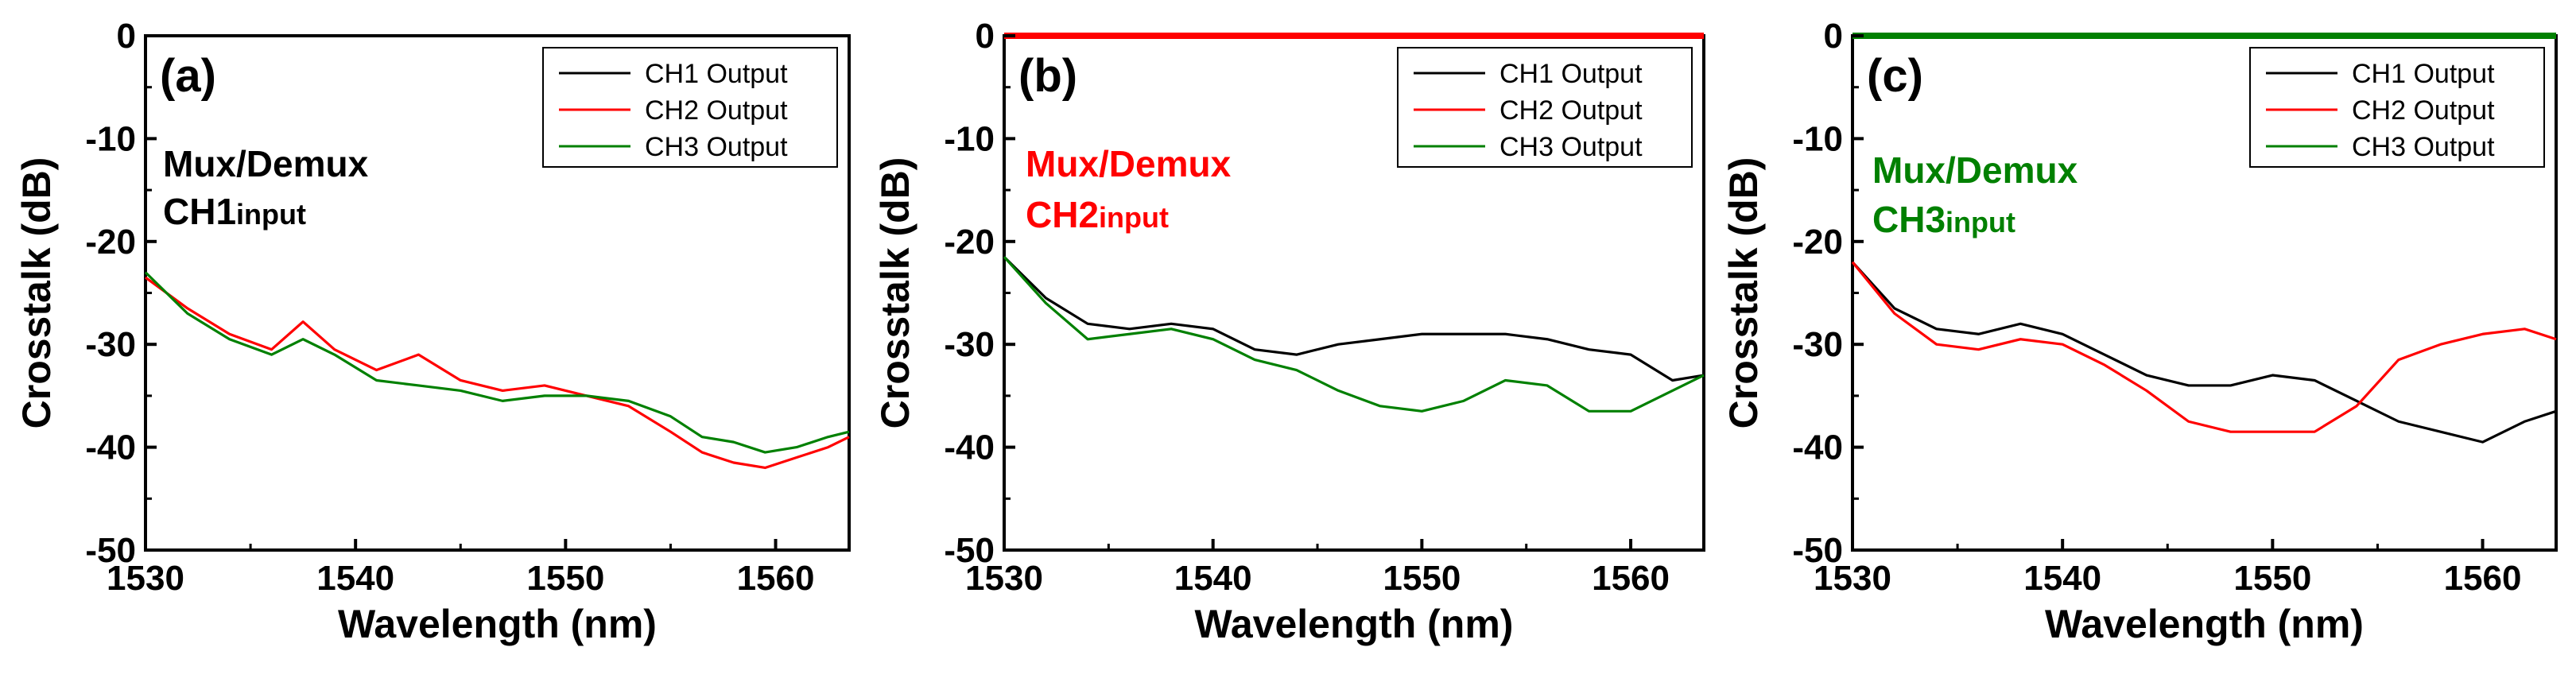 Image resolution: width=2576 pixels, height=686 pixels. I want to click on annotation-line2: CH2input, so click(1097, 215).